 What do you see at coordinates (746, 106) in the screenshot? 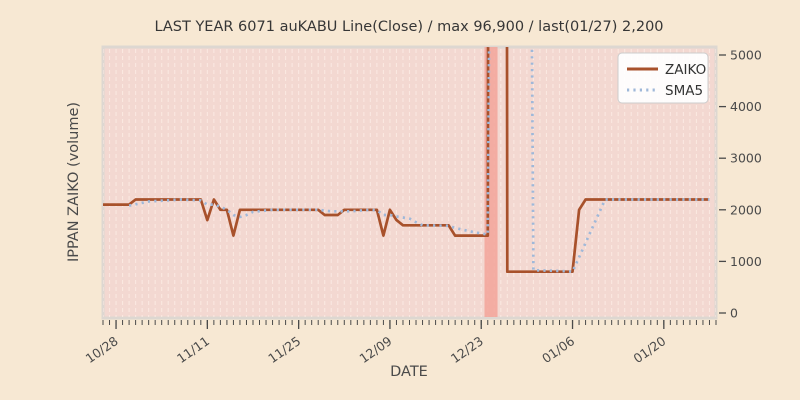
I see `y-tick-label: 4000` at bounding box center [746, 106].